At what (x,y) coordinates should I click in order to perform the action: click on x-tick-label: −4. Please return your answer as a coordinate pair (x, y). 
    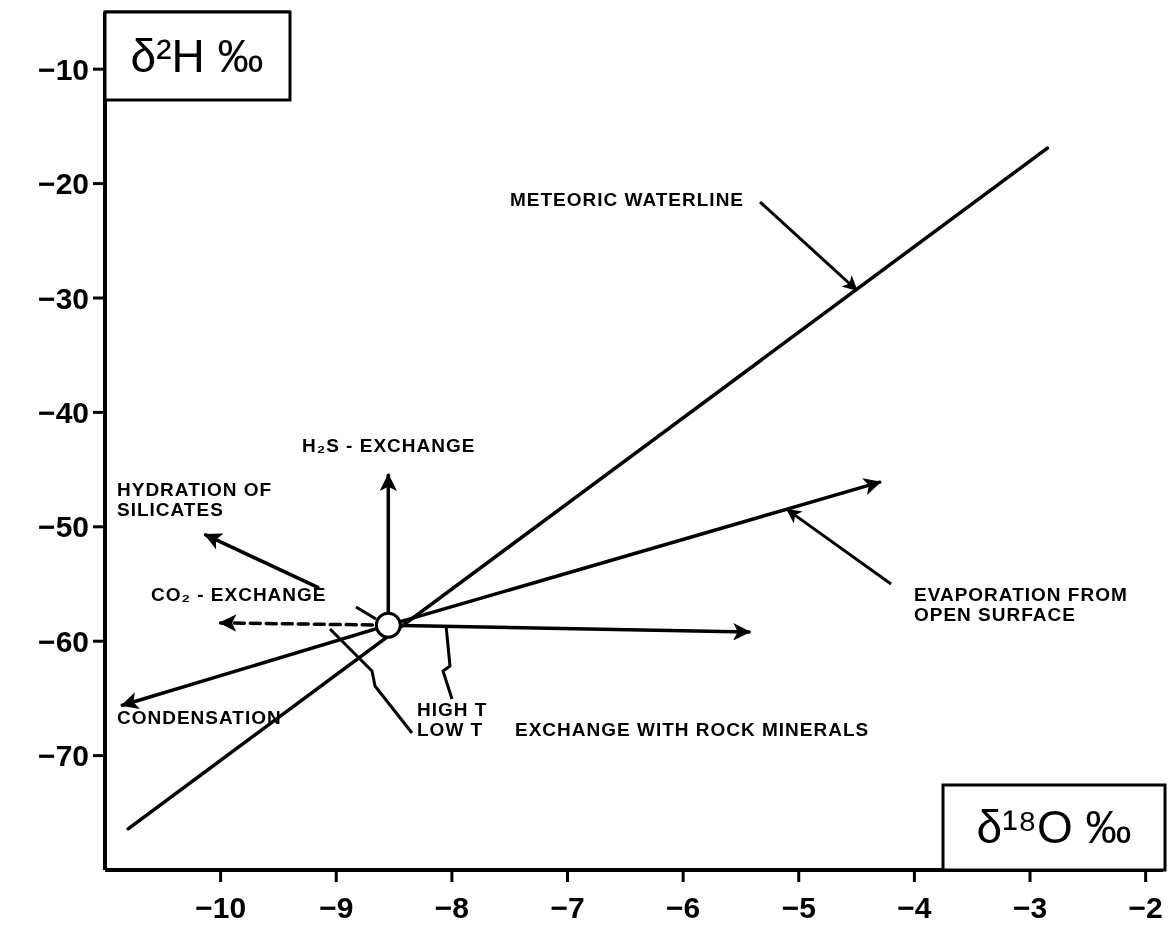
    Looking at the image, I should click on (914, 907).